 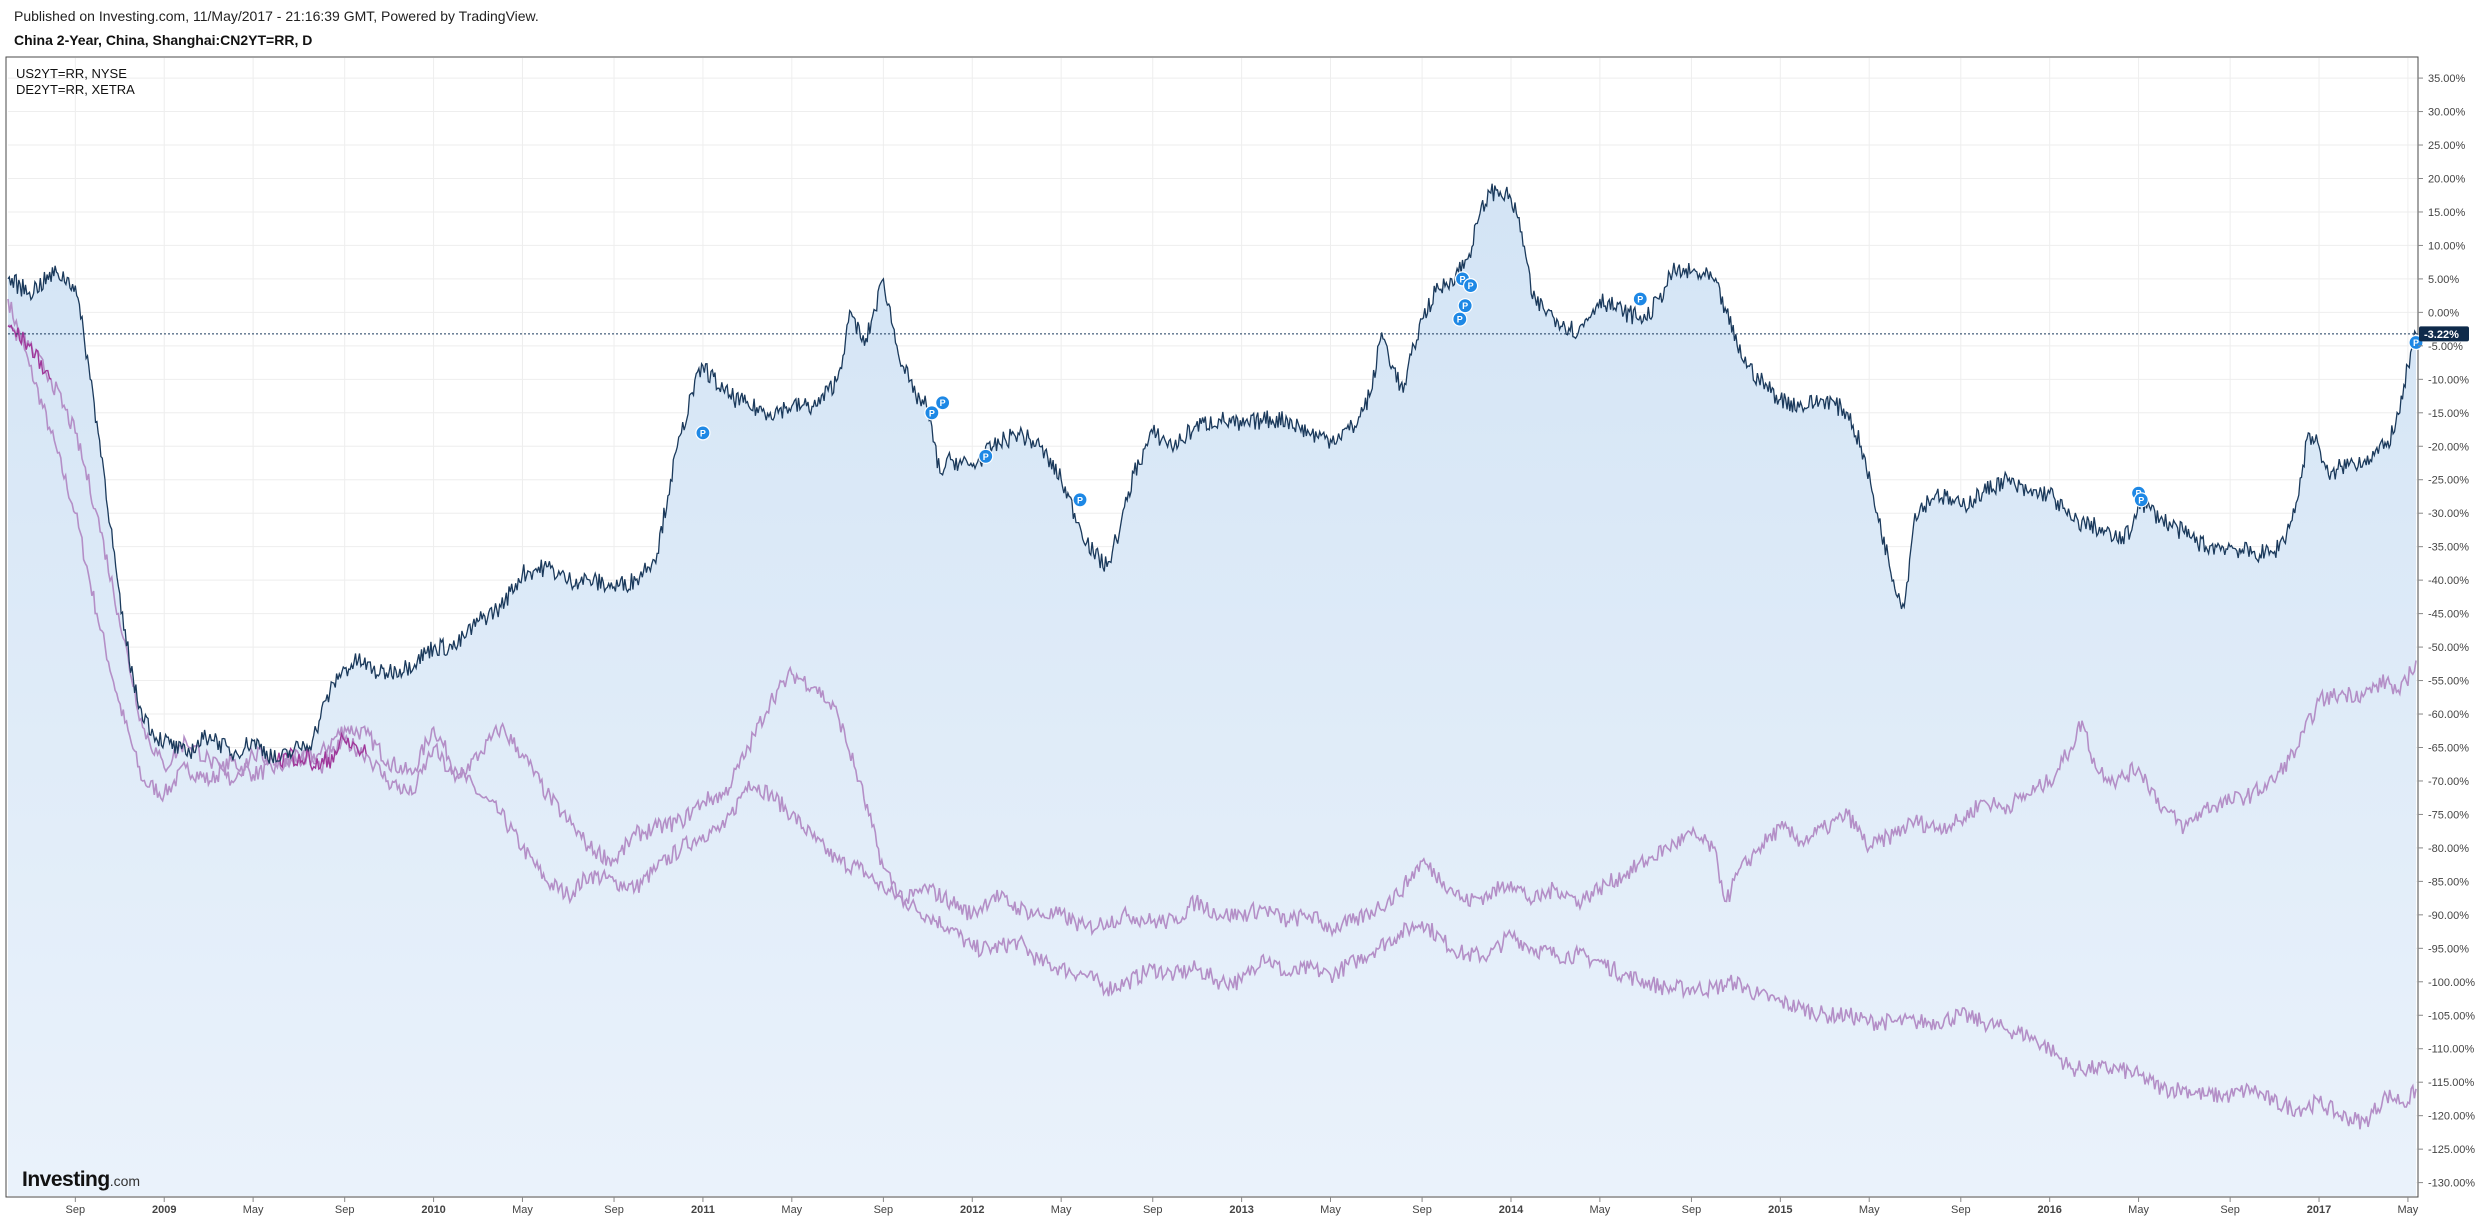 I want to click on y-tick-label: -60.00%, so click(x=2448, y=715).